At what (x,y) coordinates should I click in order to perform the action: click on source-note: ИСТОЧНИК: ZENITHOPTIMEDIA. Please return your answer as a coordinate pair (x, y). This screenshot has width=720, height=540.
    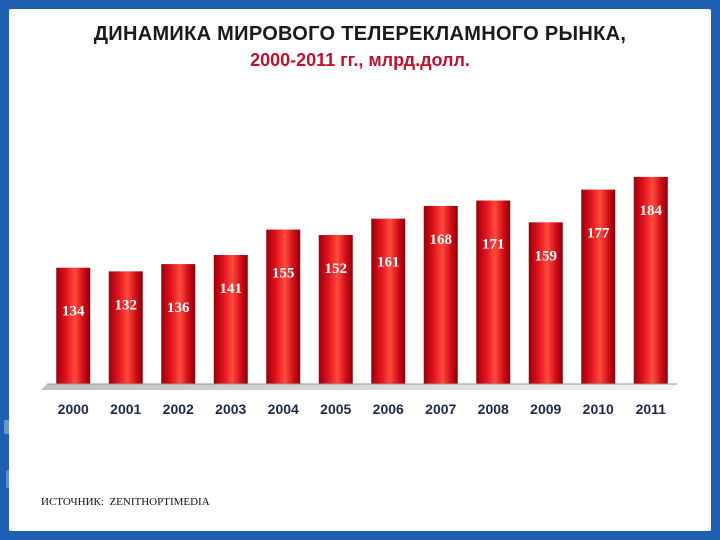
    Looking at the image, I should click on (125, 502).